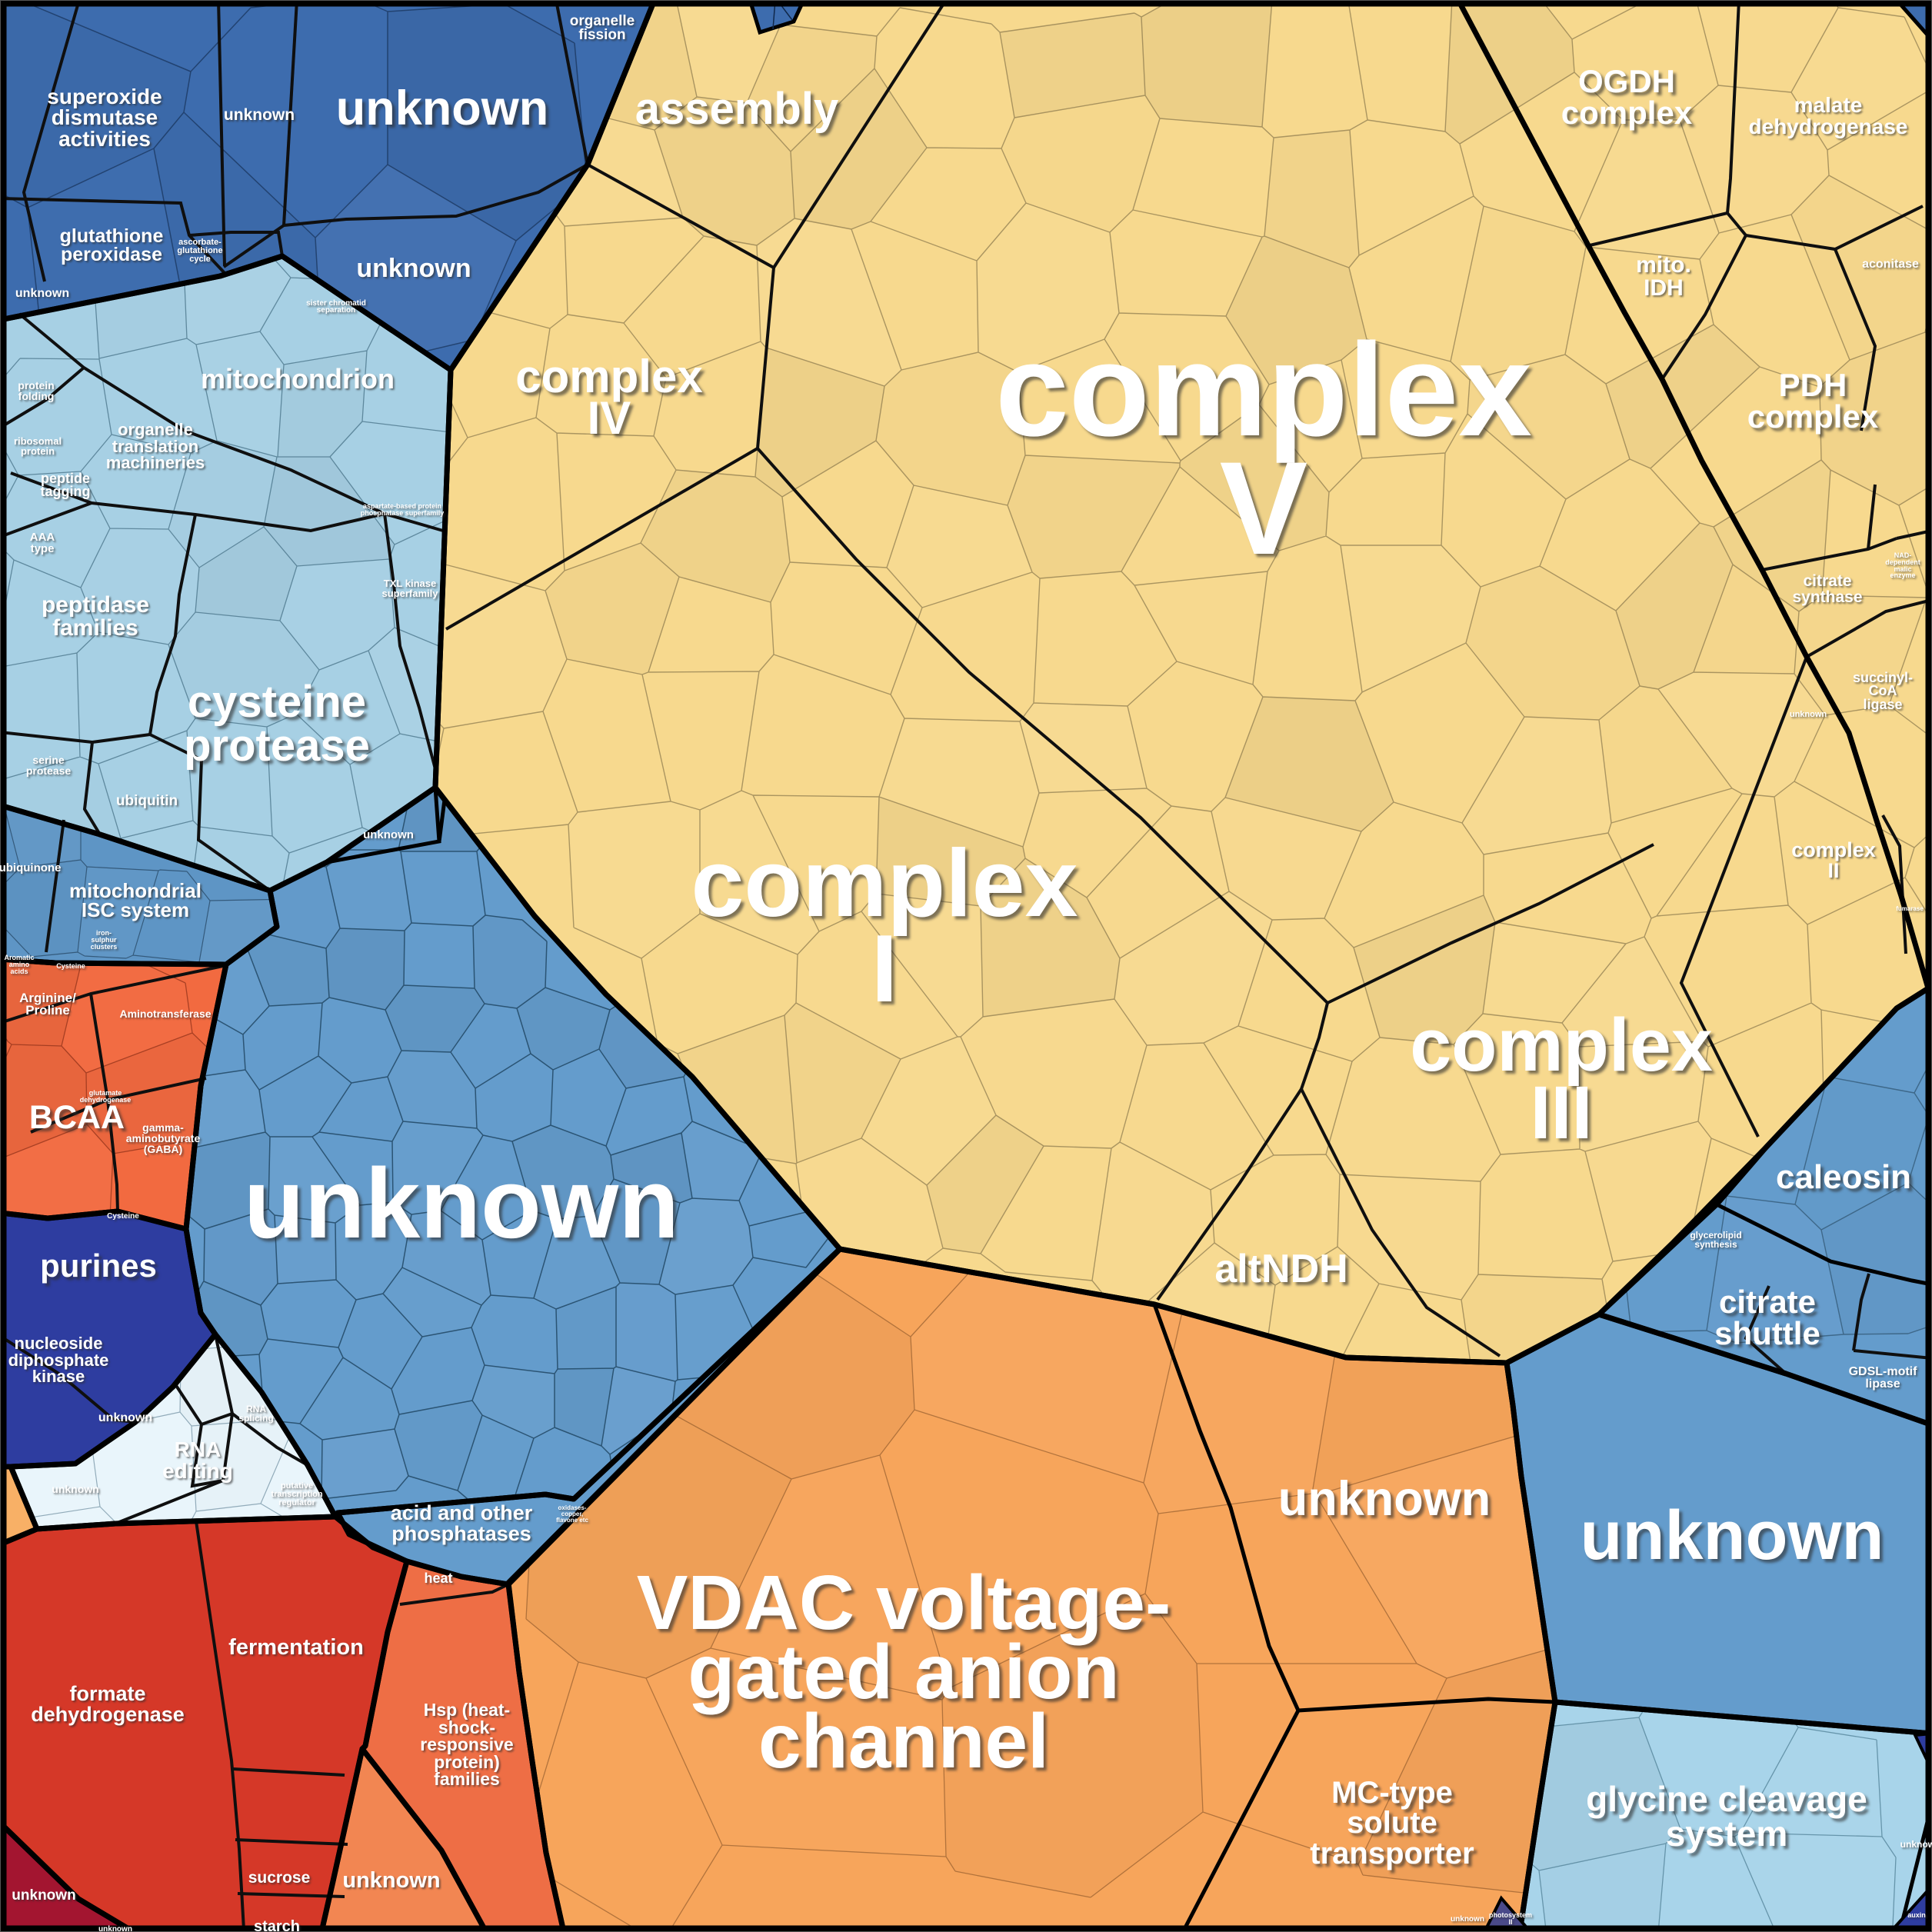  I want to click on svg-text: amino, so click(19, 964).